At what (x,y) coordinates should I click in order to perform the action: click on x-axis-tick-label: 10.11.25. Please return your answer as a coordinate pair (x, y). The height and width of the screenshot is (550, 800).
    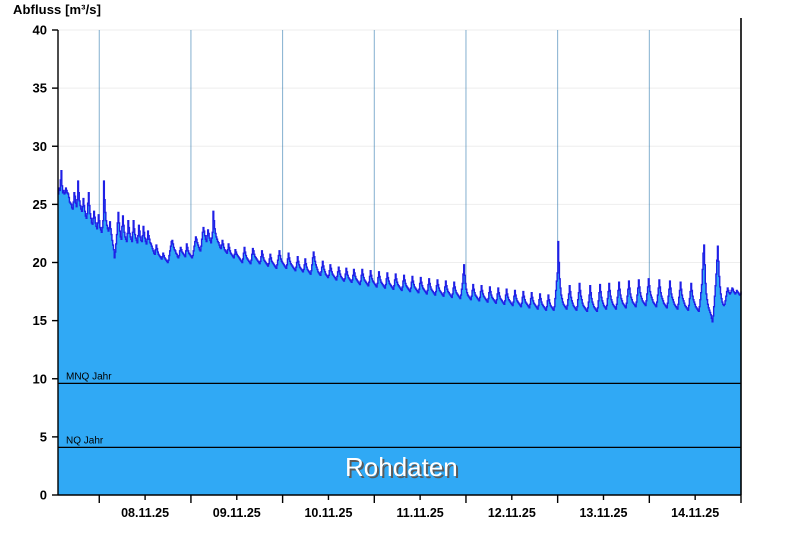
    Looking at the image, I should click on (328, 513).